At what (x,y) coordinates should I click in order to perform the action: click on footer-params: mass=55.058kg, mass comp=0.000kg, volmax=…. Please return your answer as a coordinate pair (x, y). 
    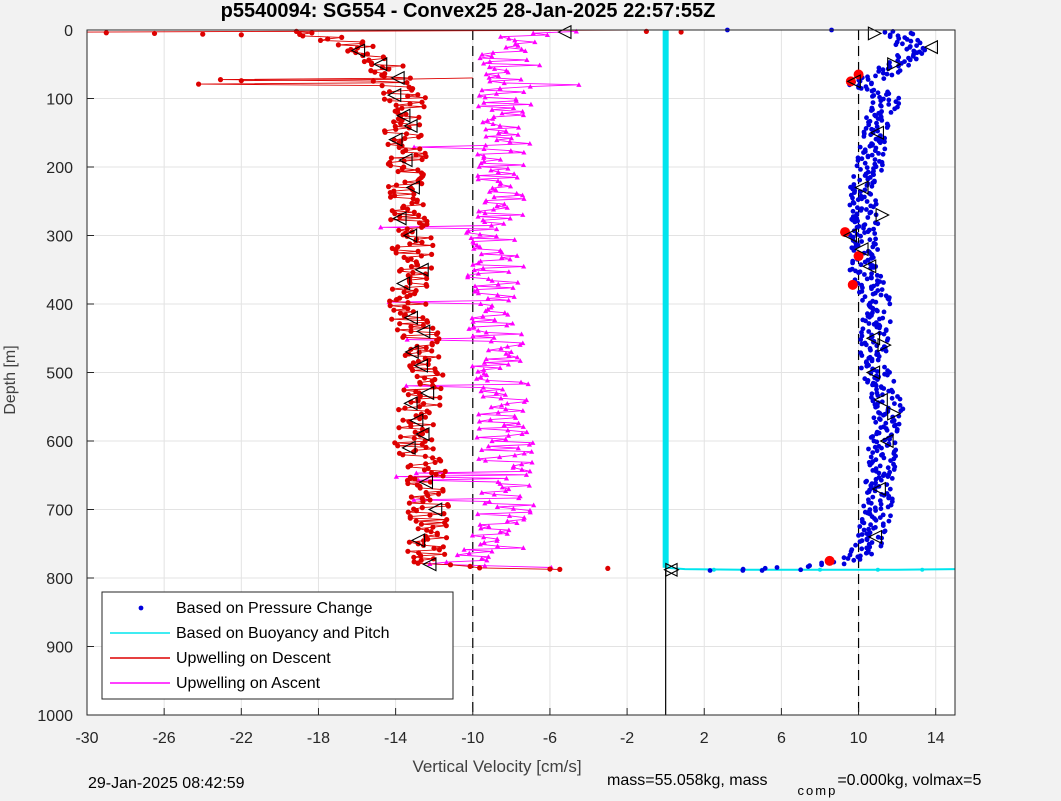
    Looking at the image, I should click on (794, 785).